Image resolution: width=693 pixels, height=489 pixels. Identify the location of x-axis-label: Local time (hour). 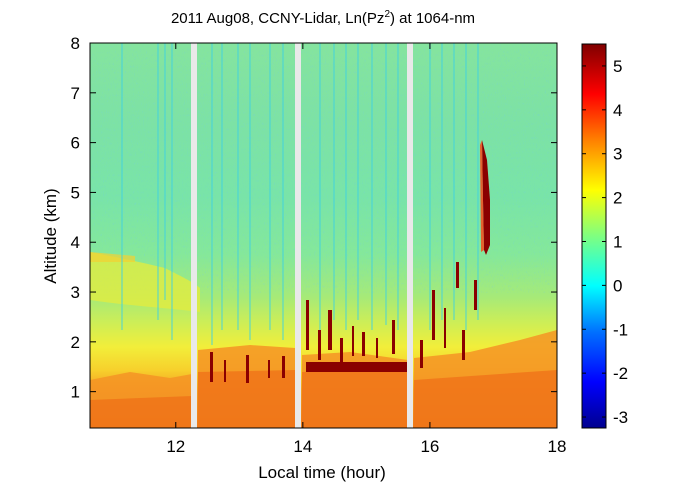
(322, 472).